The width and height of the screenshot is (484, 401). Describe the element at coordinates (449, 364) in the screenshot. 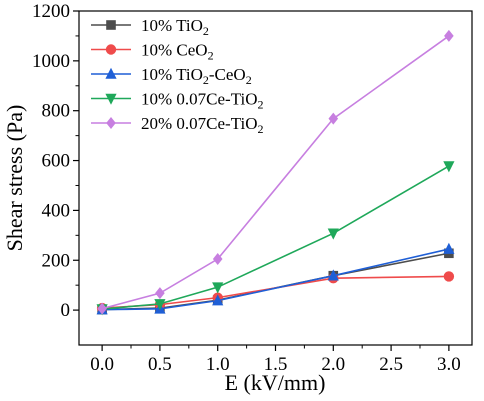

I see `x-tick-label: 3.0` at that location.